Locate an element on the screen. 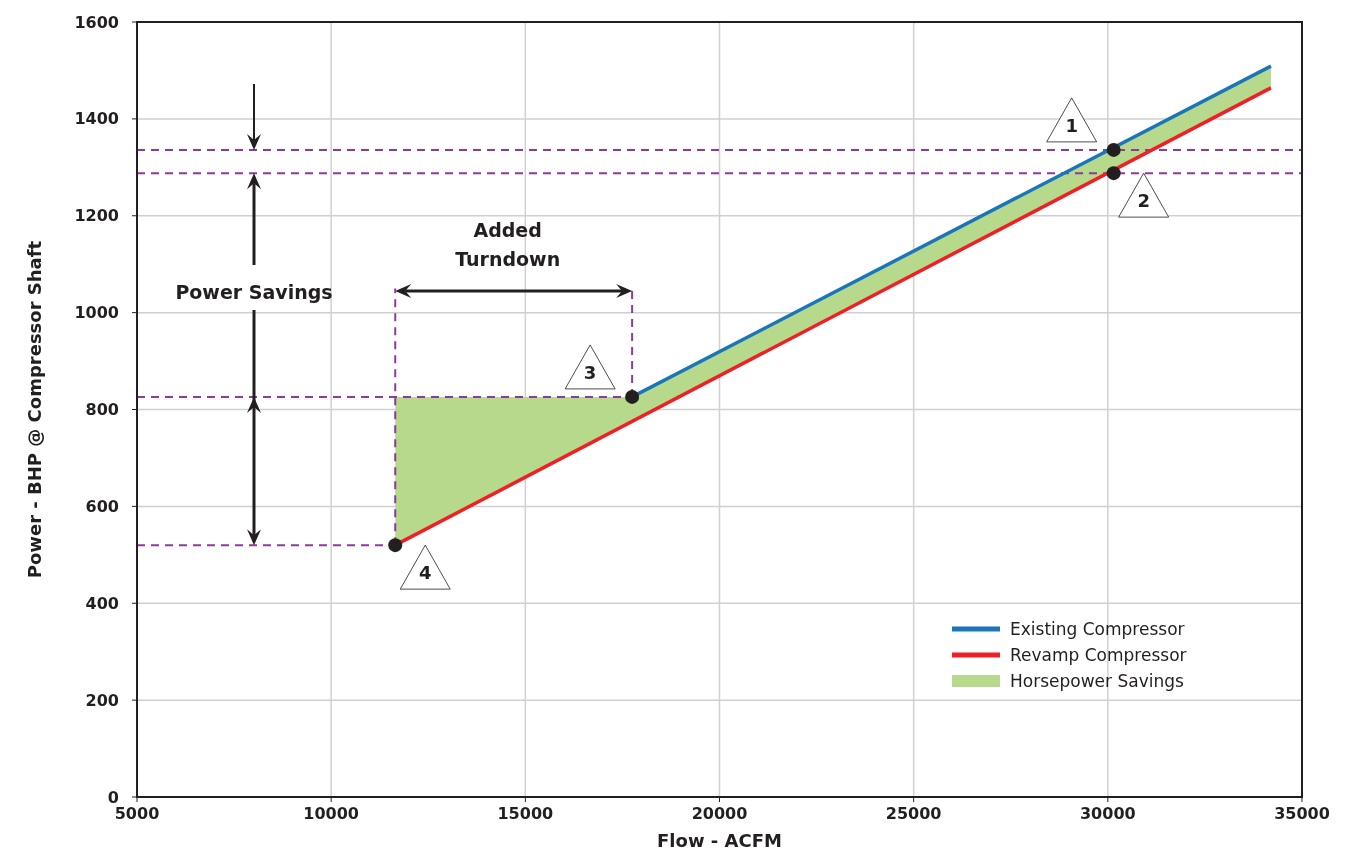 The height and width of the screenshot is (866, 1347). legend-label: Existing Compressor is located at coordinates (1097, 628).